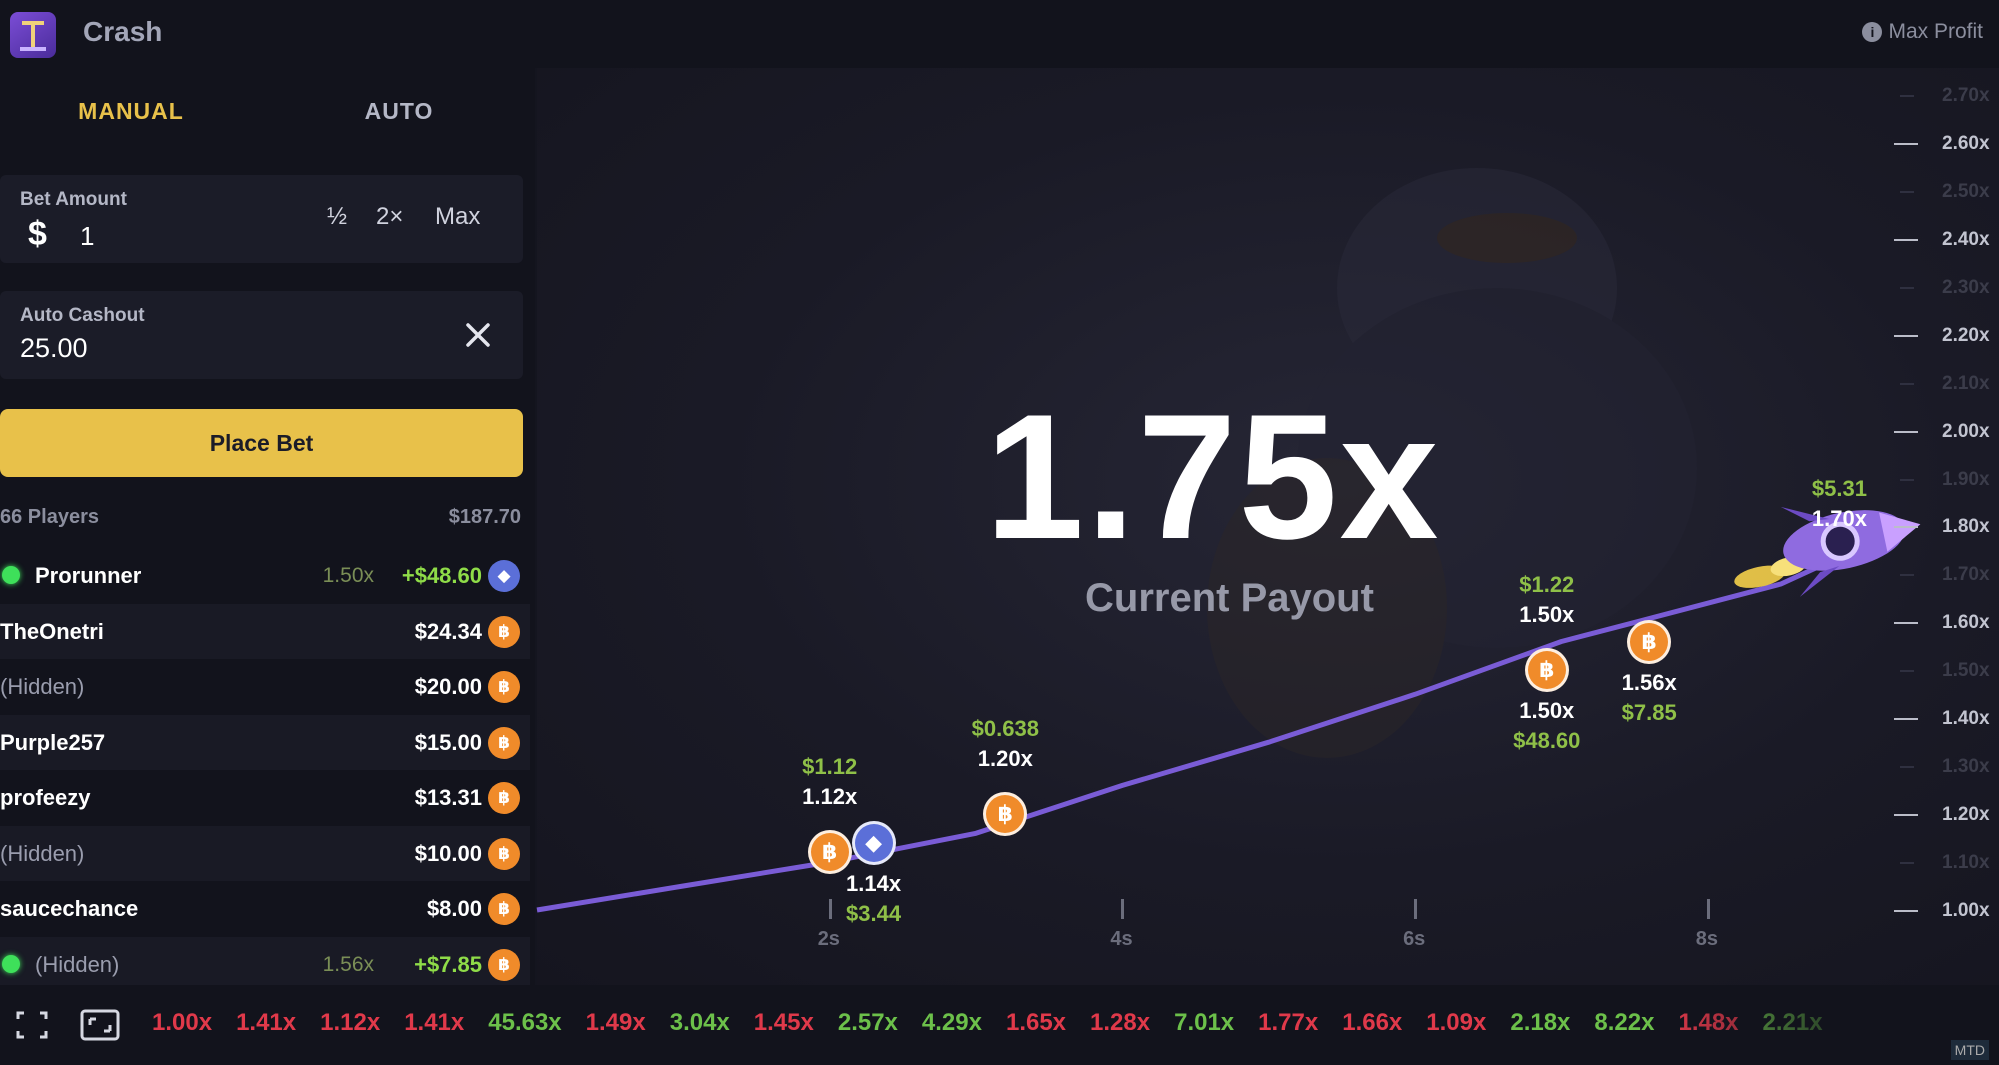  Describe the element at coordinates (1456, 1022) in the screenshot. I see `history-item: 1.09x` at that location.